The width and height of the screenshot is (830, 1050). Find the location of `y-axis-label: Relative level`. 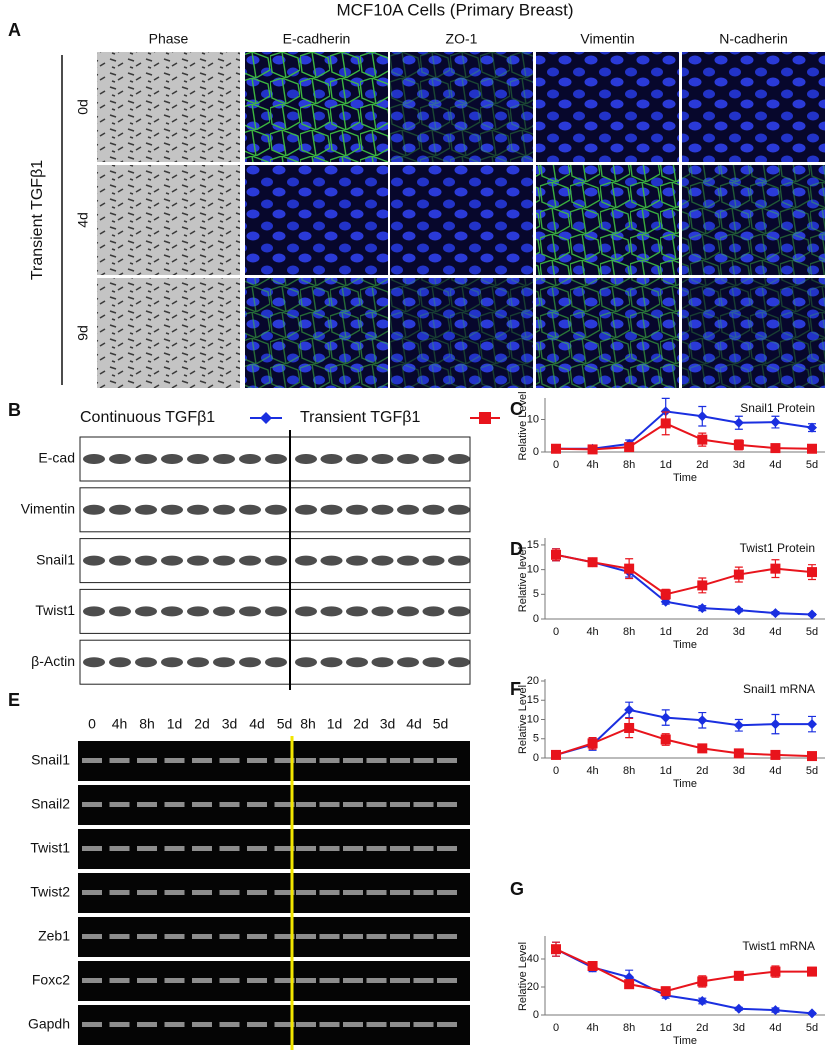

y-axis-label: Relative level is located at coordinates (523, 579).